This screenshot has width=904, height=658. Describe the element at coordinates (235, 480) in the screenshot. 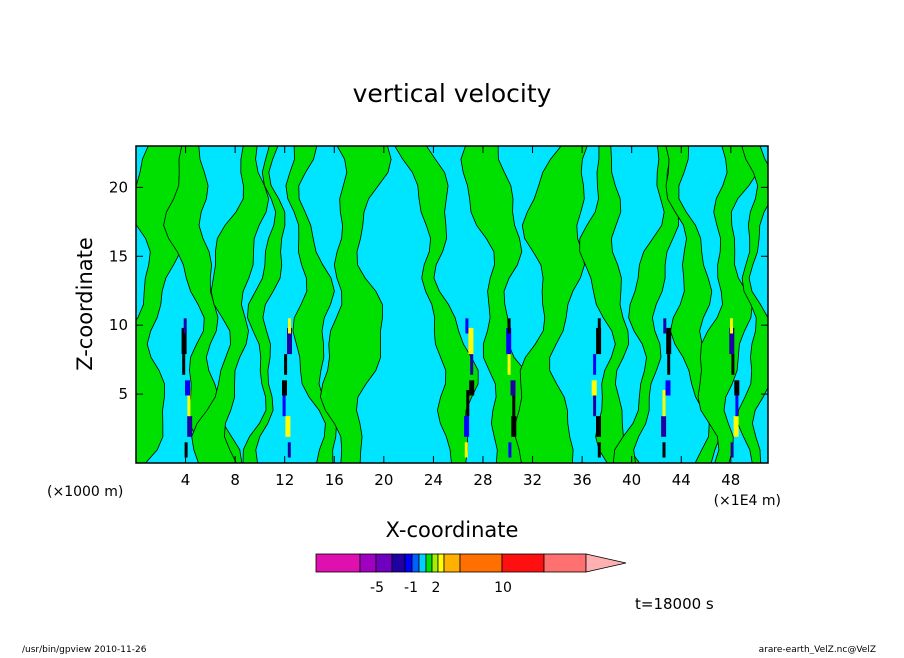

I see `x-tick-label: 8` at that location.